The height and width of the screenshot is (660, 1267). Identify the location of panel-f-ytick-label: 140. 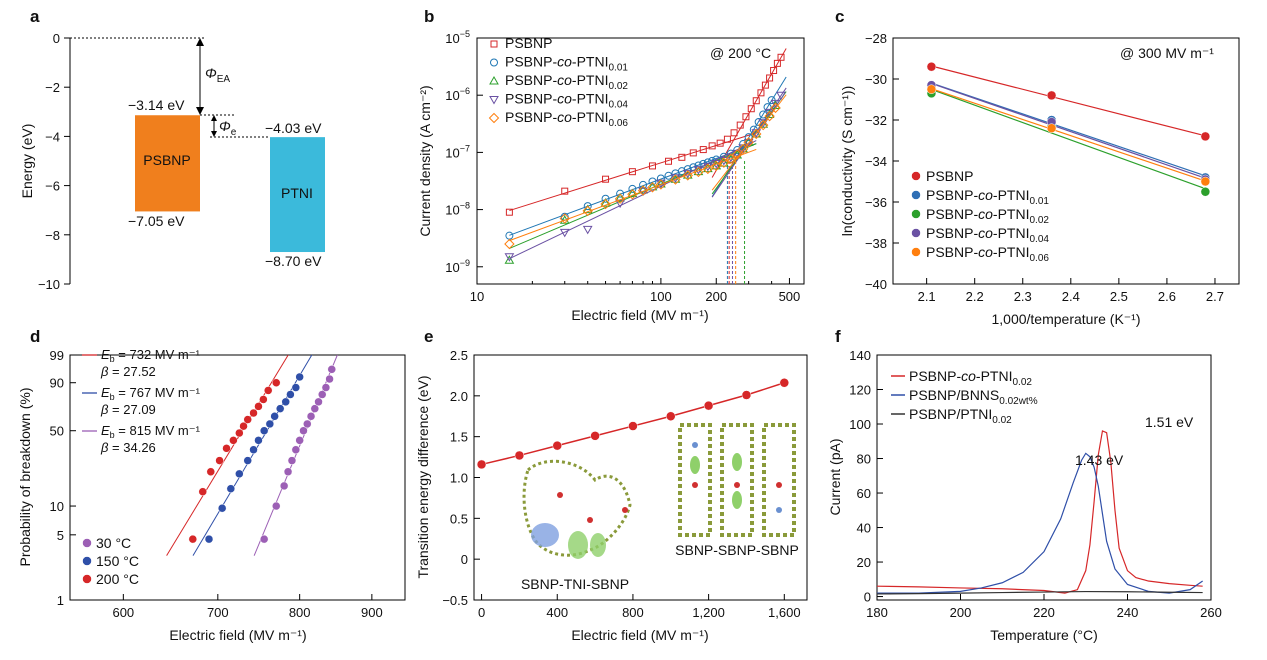
(860, 355).